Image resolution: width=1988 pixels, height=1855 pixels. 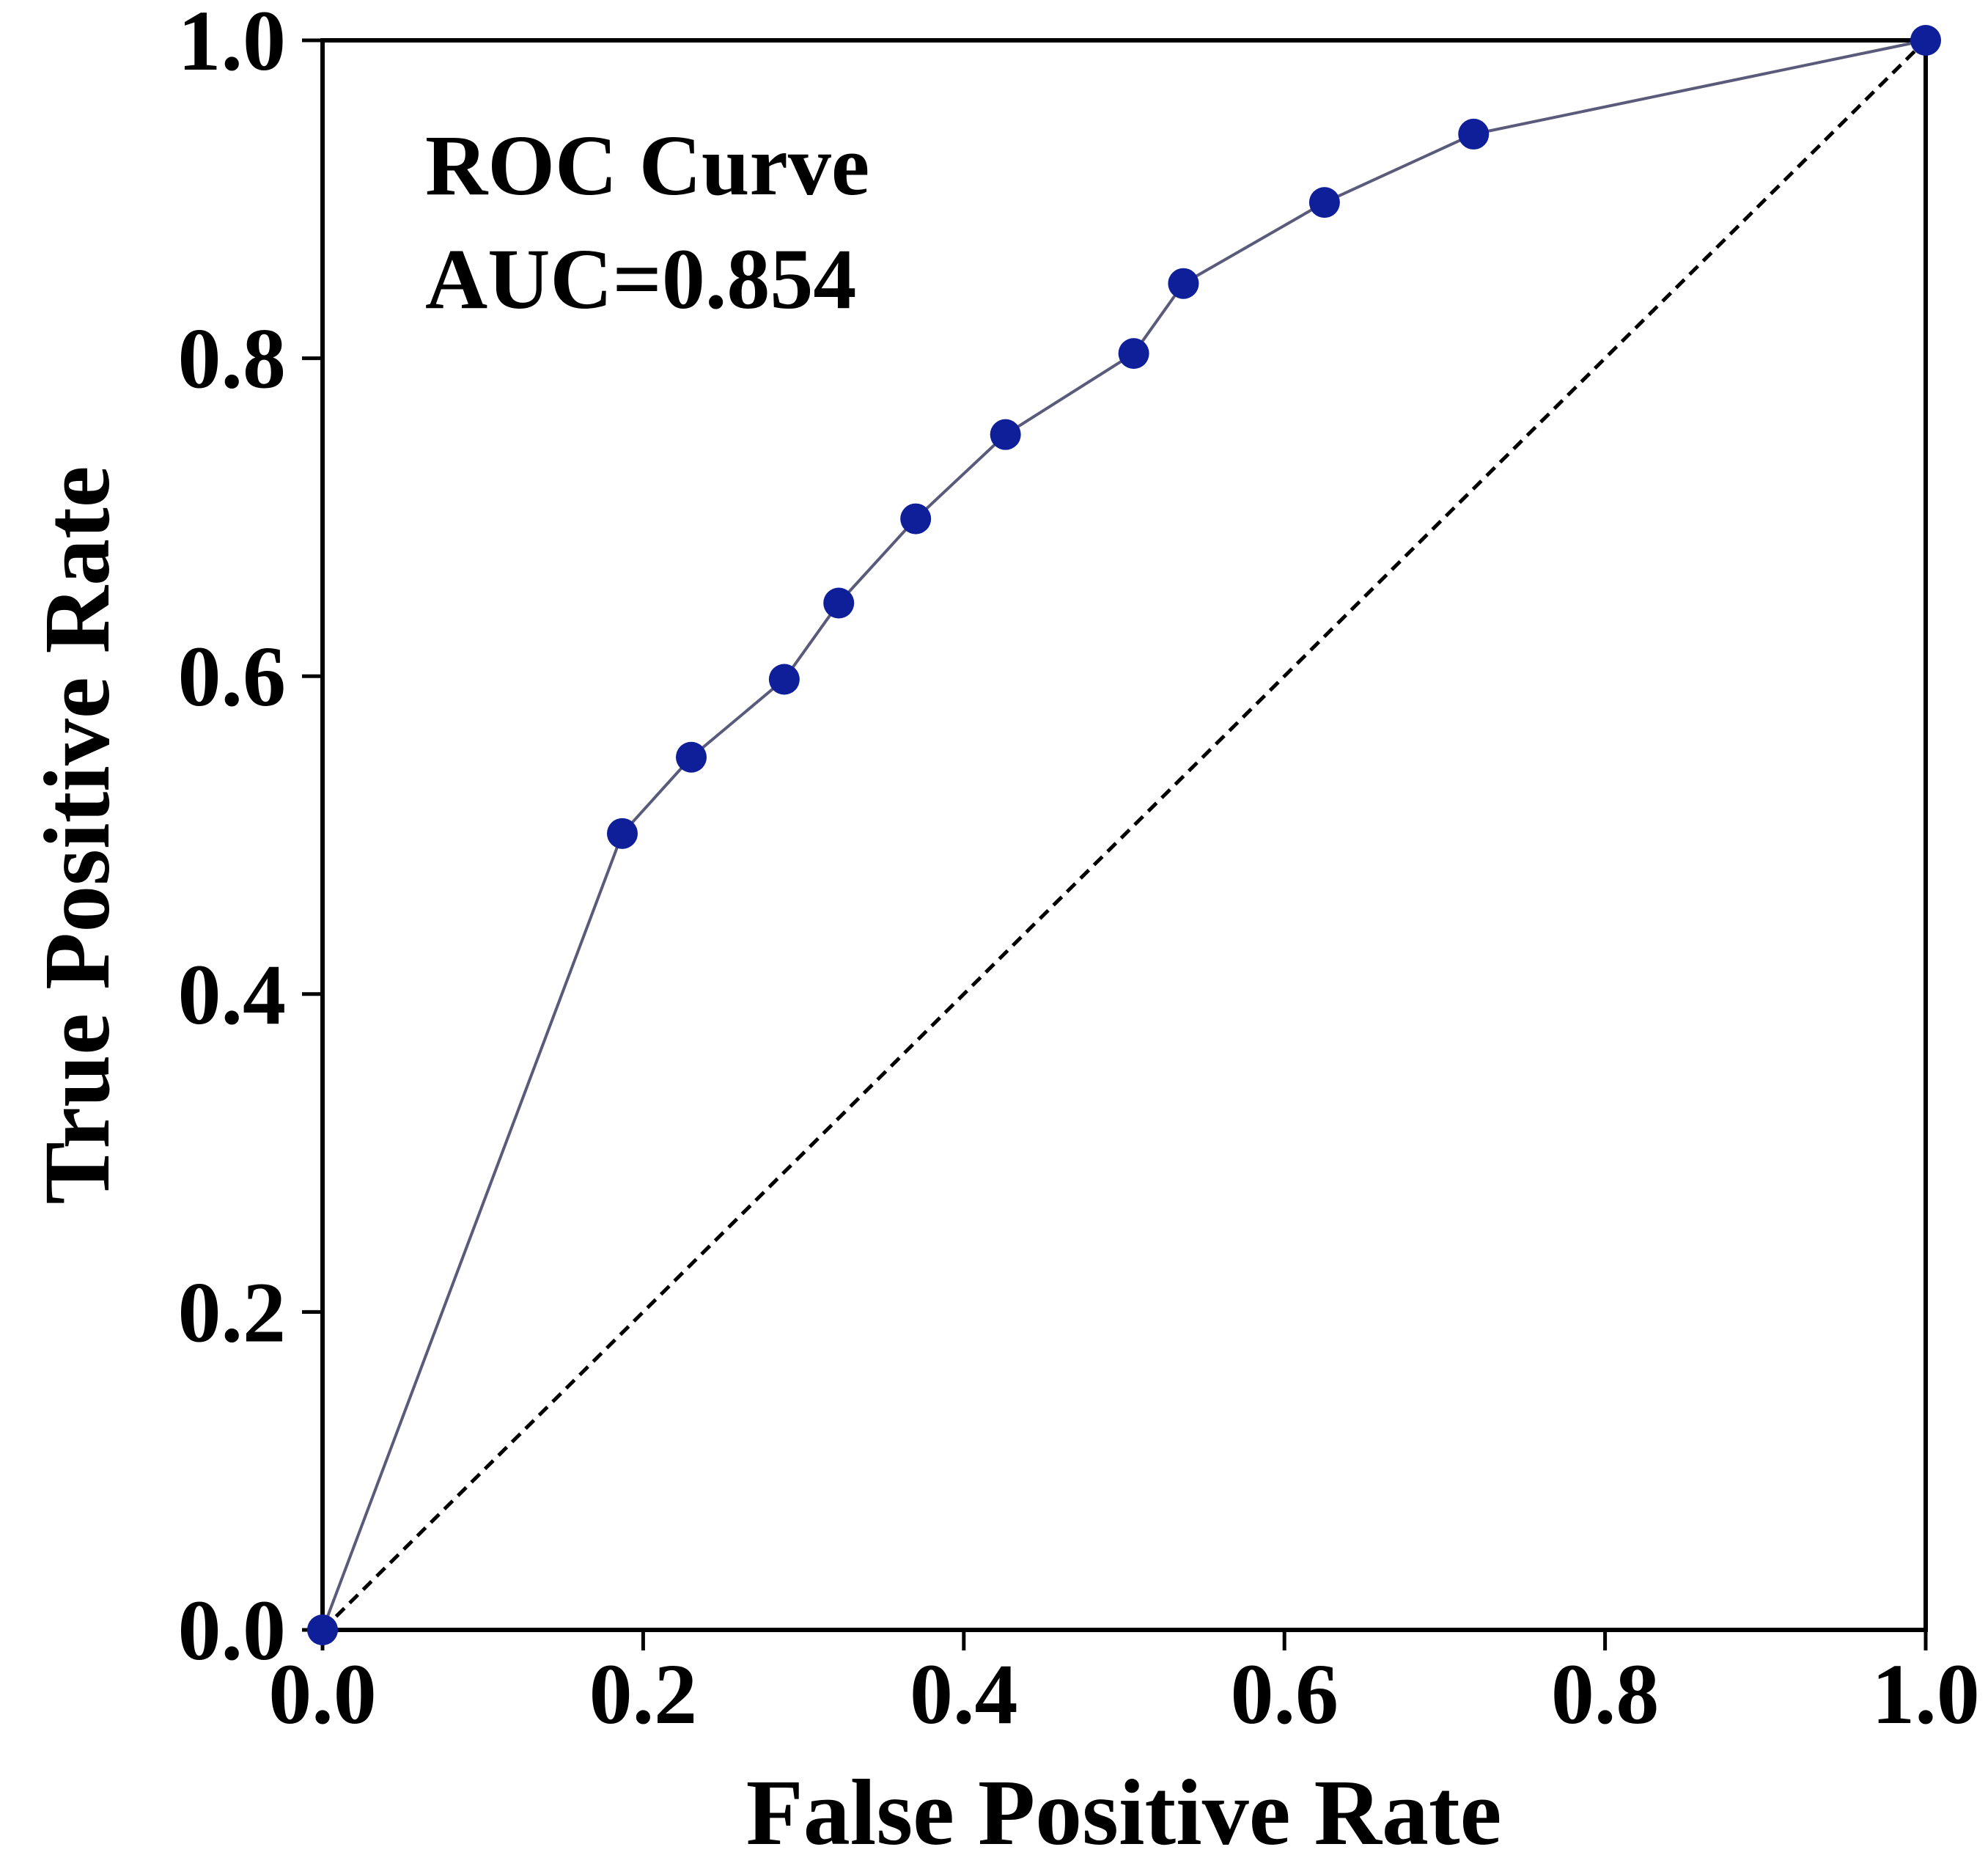 I want to click on y-axis-title: True Positive Rate, so click(x=77, y=835).